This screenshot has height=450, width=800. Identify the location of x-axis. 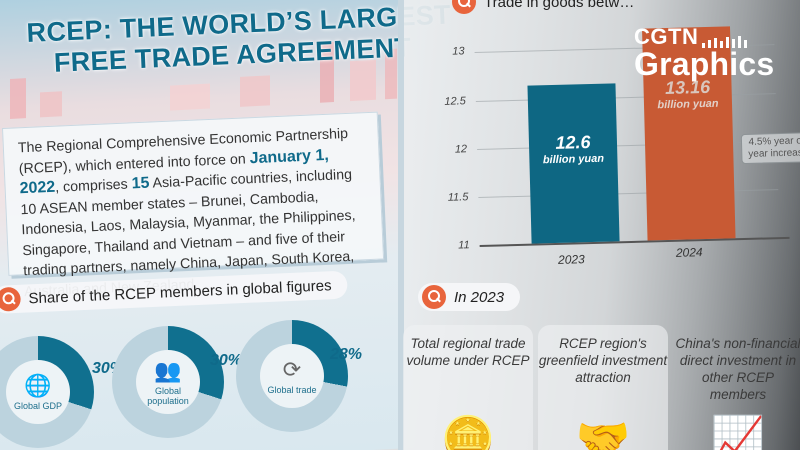
(634, 241).